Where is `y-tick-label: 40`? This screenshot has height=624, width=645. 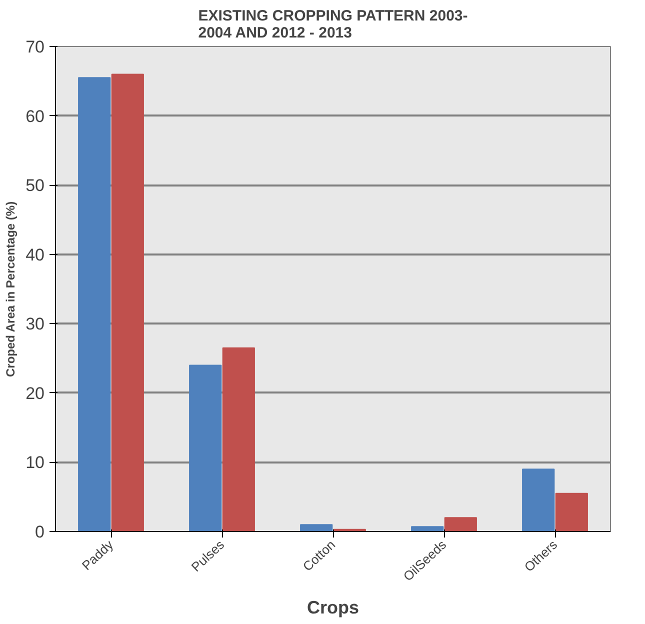
y-tick-label: 40 is located at coordinates (35, 254).